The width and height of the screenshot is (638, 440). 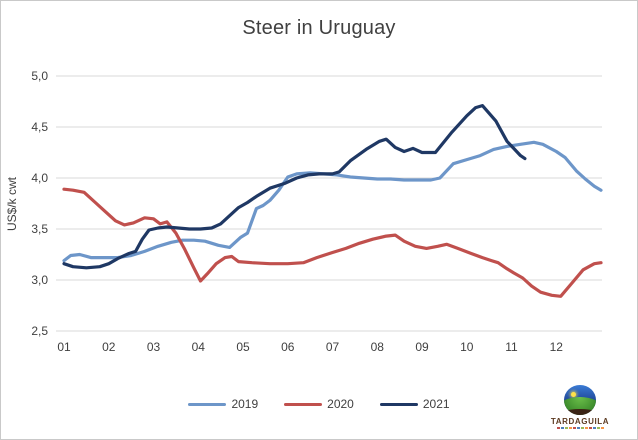 I want to click on x-tick-label: 06, so click(x=288, y=347).